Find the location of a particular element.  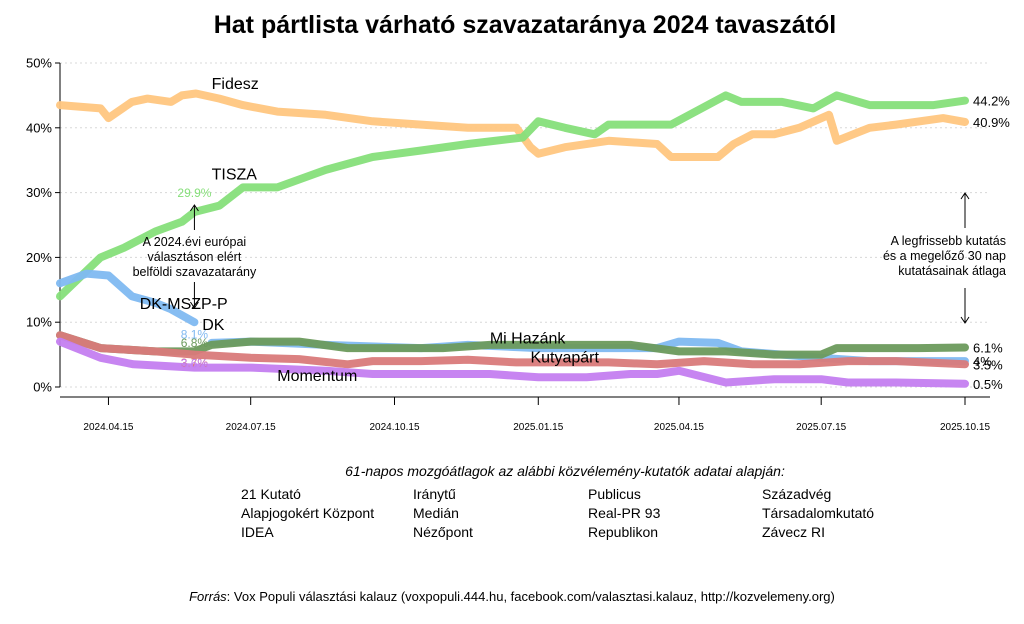

y-tick-label: 50% is located at coordinates (39, 63).